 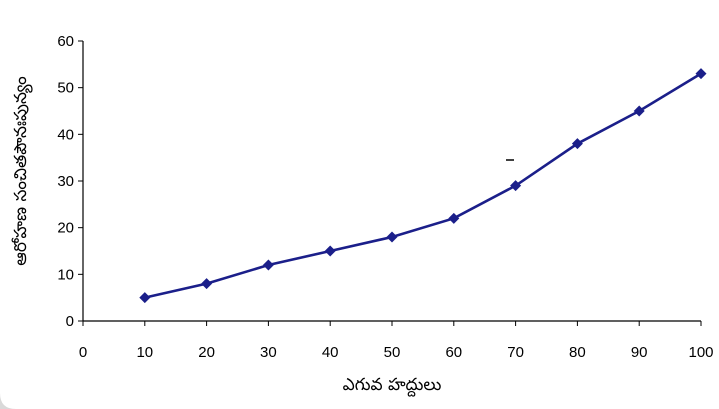 What do you see at coordinates (8, 401) in the screenshot?
I see `corner-decoration` at bounding box center [8, 401].